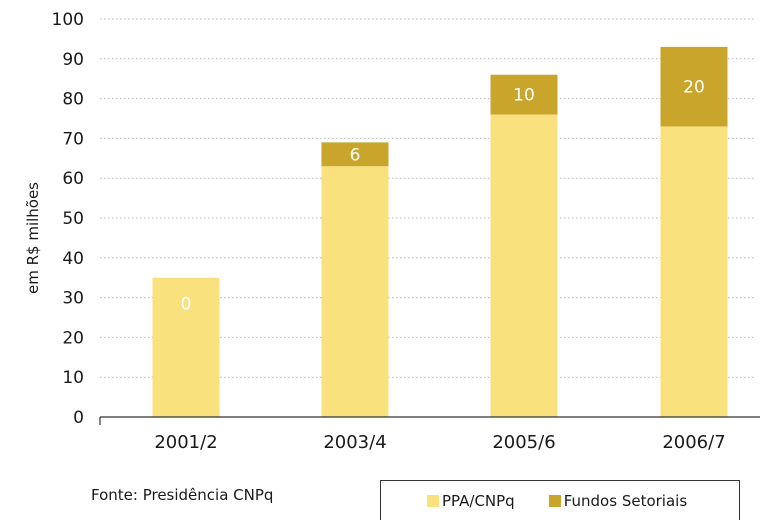 The height and width of the screenshot is (520, 773). What do you see at coordinates (73, 299) in the screenshot?
I see `y-tick-label-30: 30` at bounding box center [73, 299].